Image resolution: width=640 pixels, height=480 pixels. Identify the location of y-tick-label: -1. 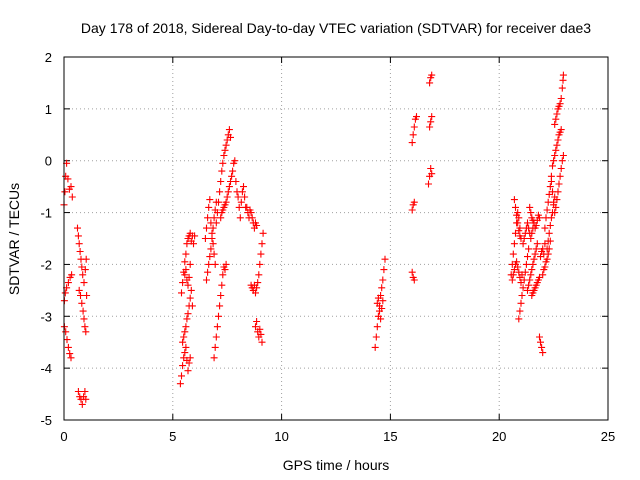
(46, 213).